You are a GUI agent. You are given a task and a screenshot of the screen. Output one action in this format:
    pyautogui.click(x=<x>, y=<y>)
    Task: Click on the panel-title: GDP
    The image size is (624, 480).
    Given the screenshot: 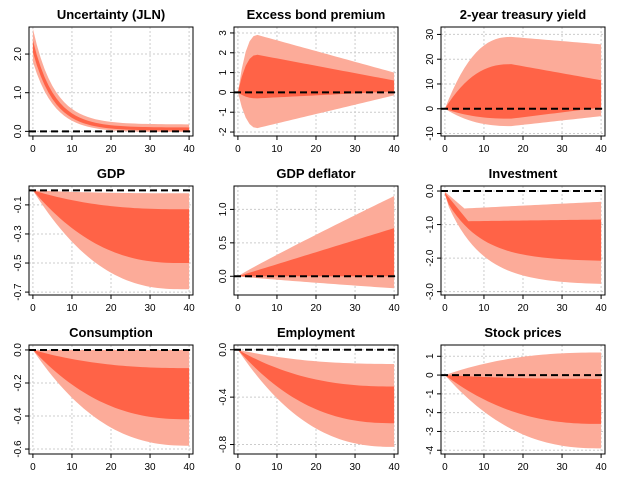 What is the action you would take?
    pyautogui.click(x=111, y=173)
    